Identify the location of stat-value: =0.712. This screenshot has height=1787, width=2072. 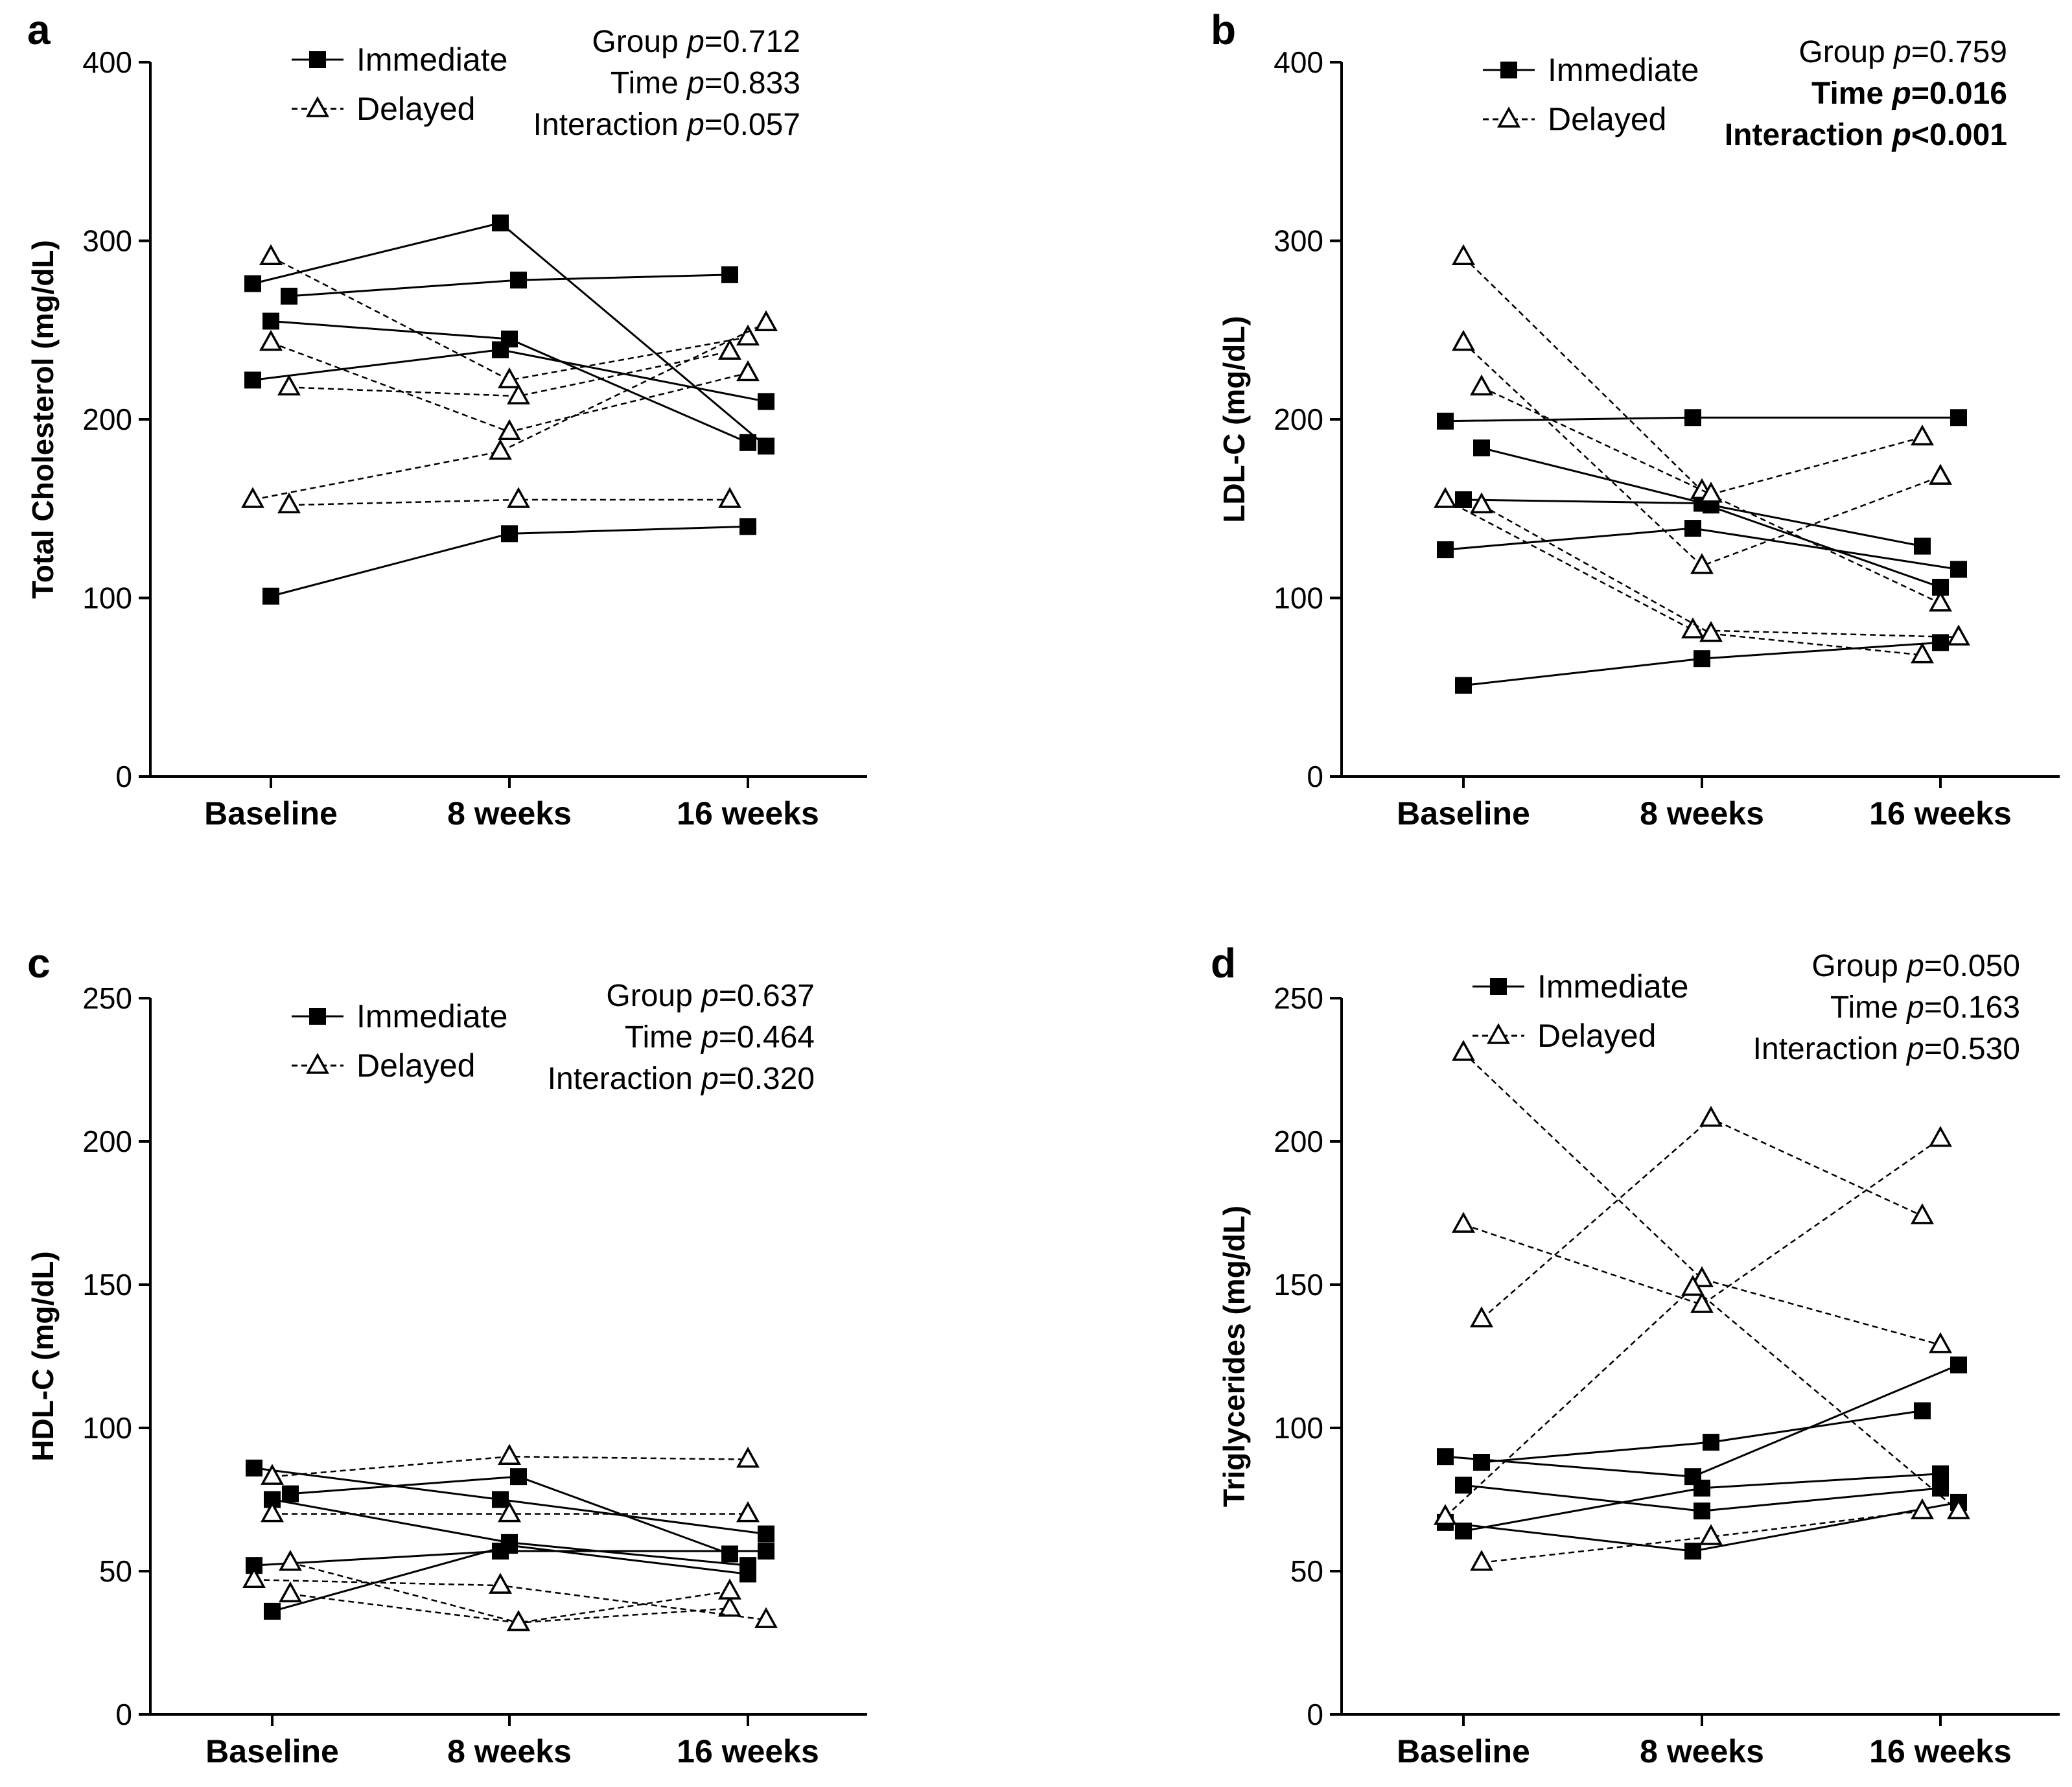
(752, 42).